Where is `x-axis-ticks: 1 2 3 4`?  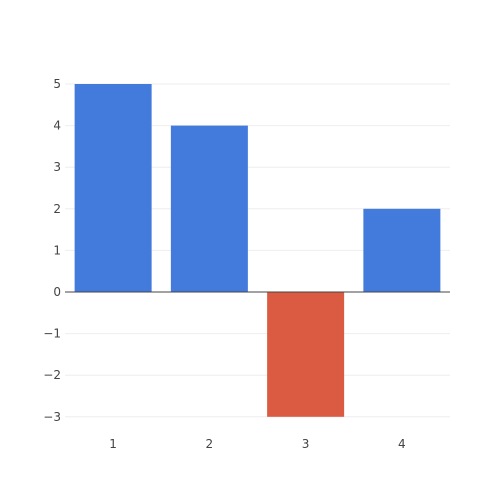 x-axis-ticks: 1 2 3 4 is located at coordinates (257, 444).